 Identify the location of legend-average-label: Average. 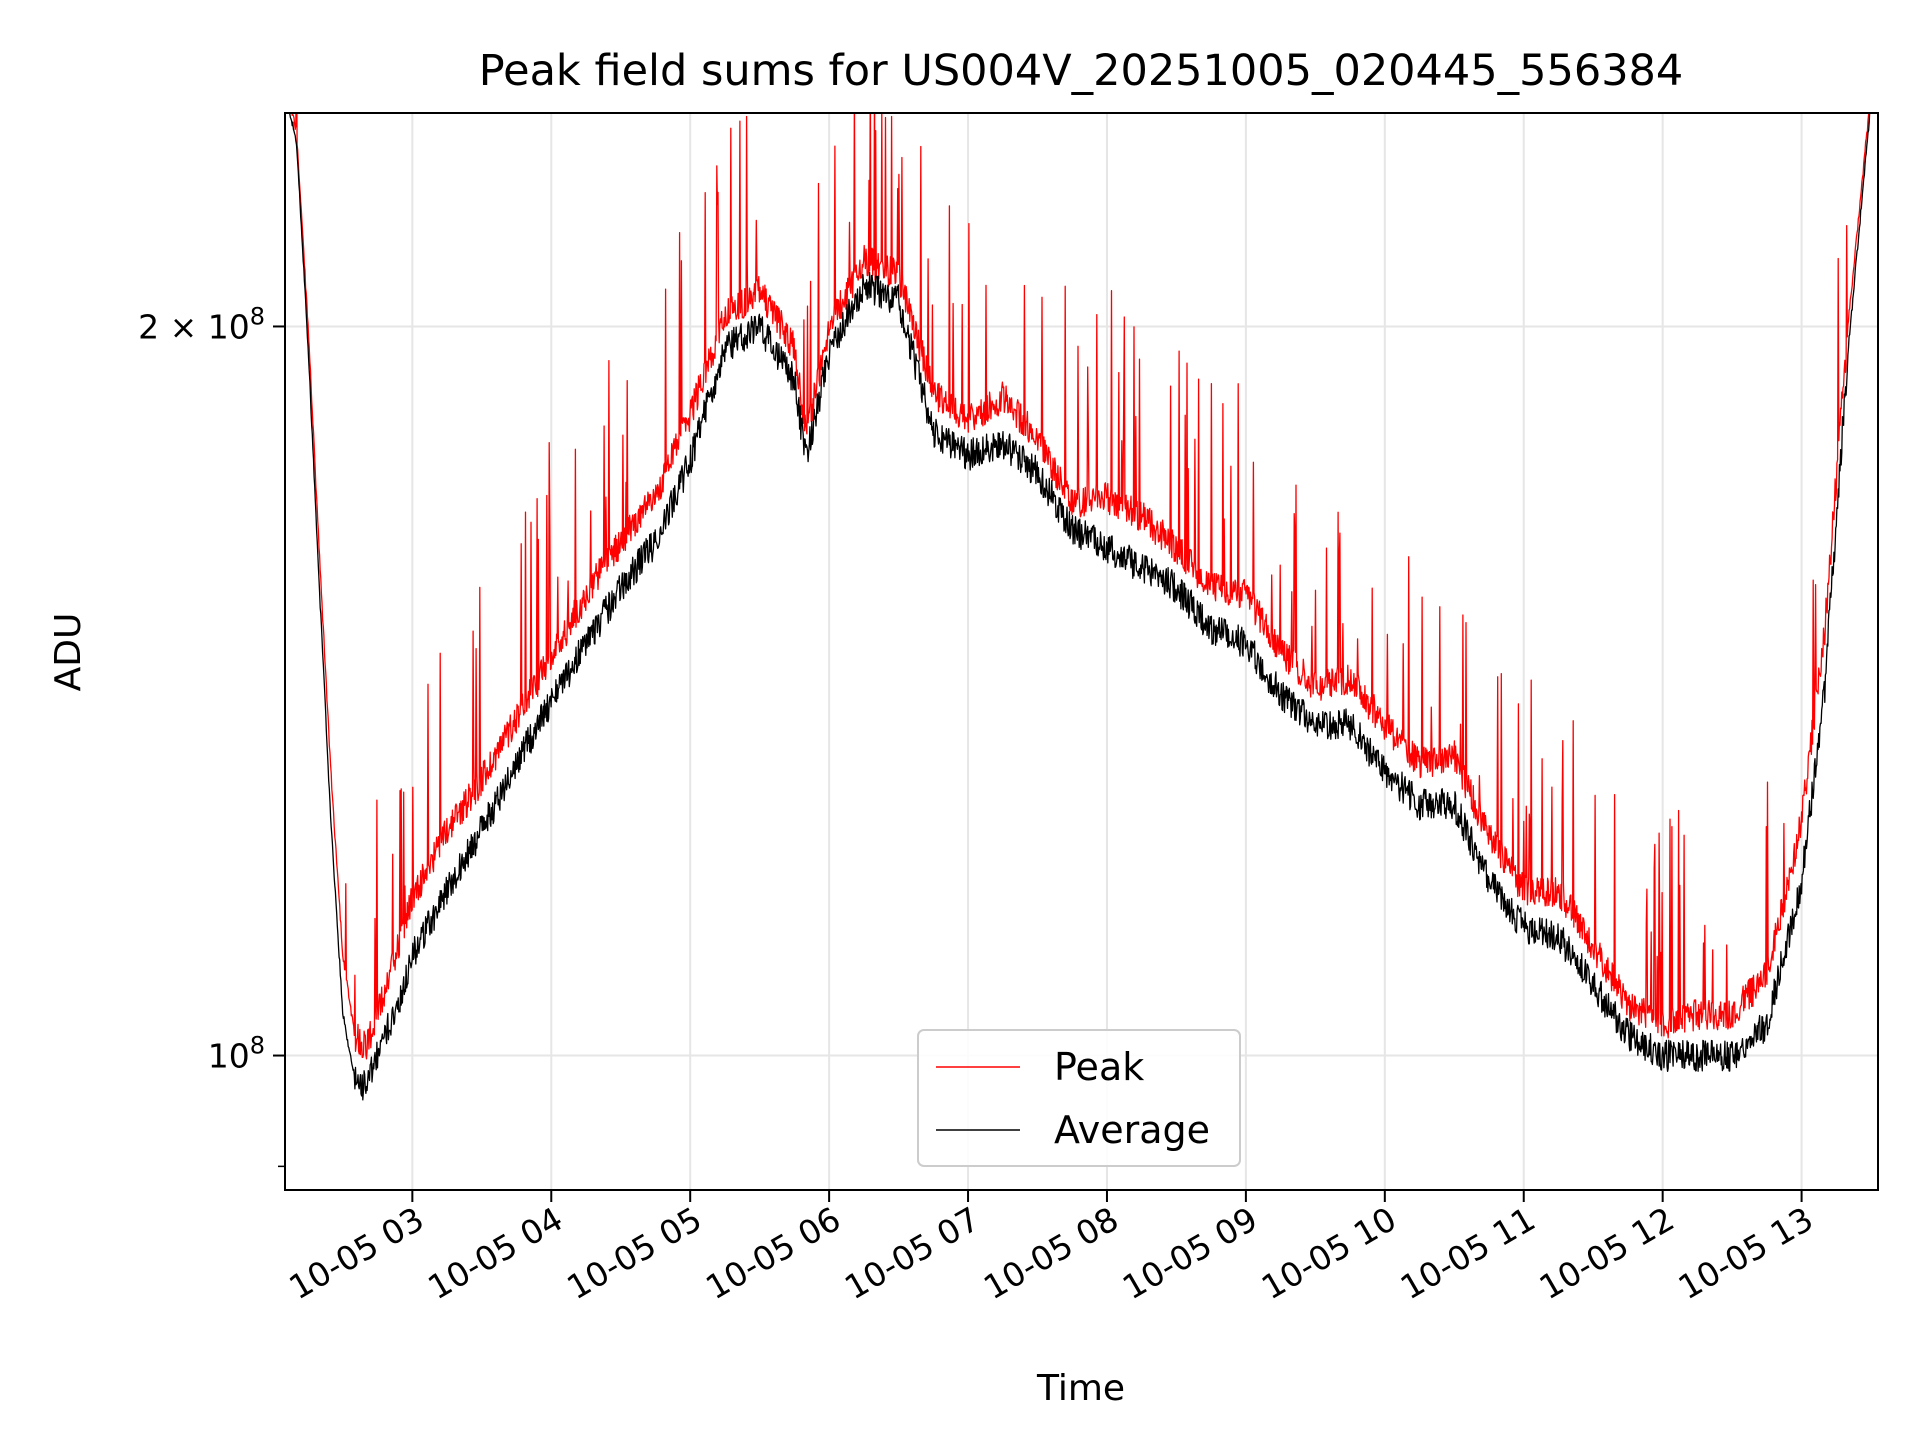
(1132, 1130).